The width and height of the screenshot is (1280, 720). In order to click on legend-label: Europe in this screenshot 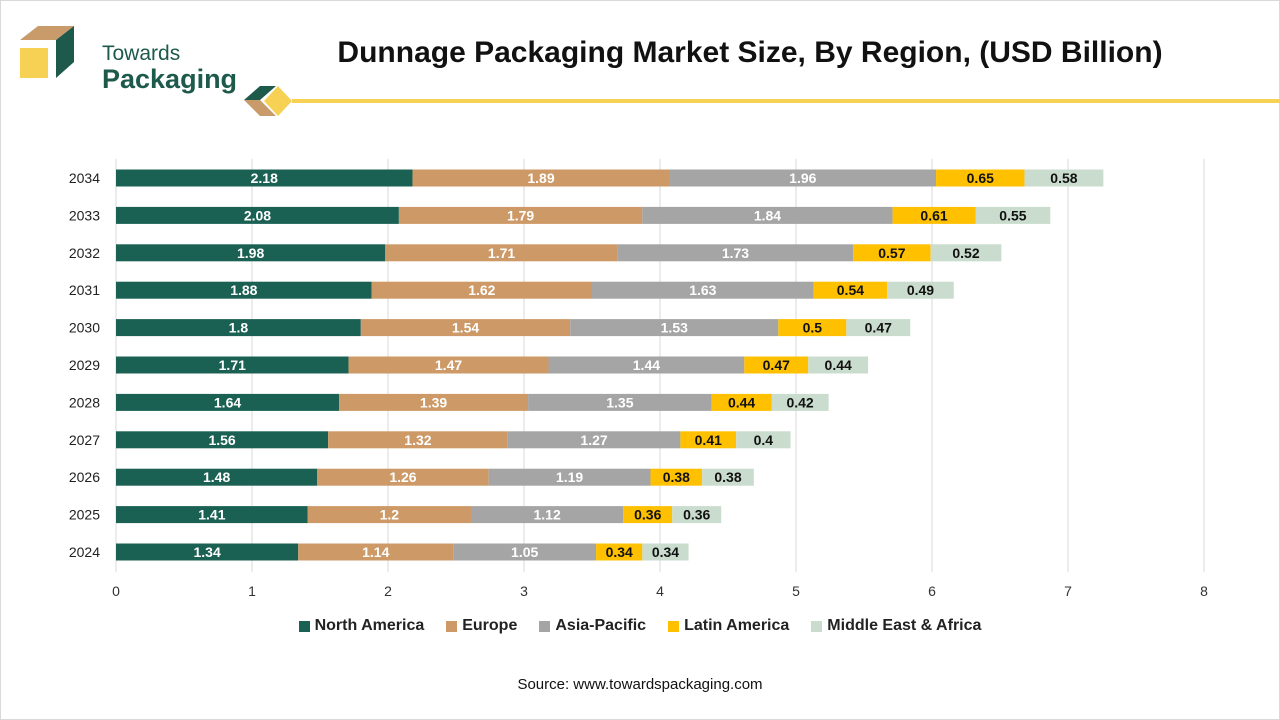, I will do `click(490, 625)`.